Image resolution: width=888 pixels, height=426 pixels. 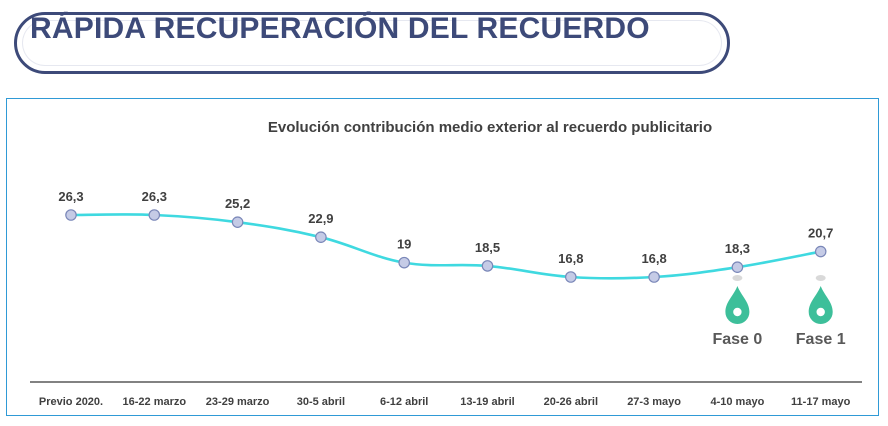 What do you see at coordinates (737, 339) in the screenshot?
I see `phase-label: Fase 0` at bounding box center [737, 339].